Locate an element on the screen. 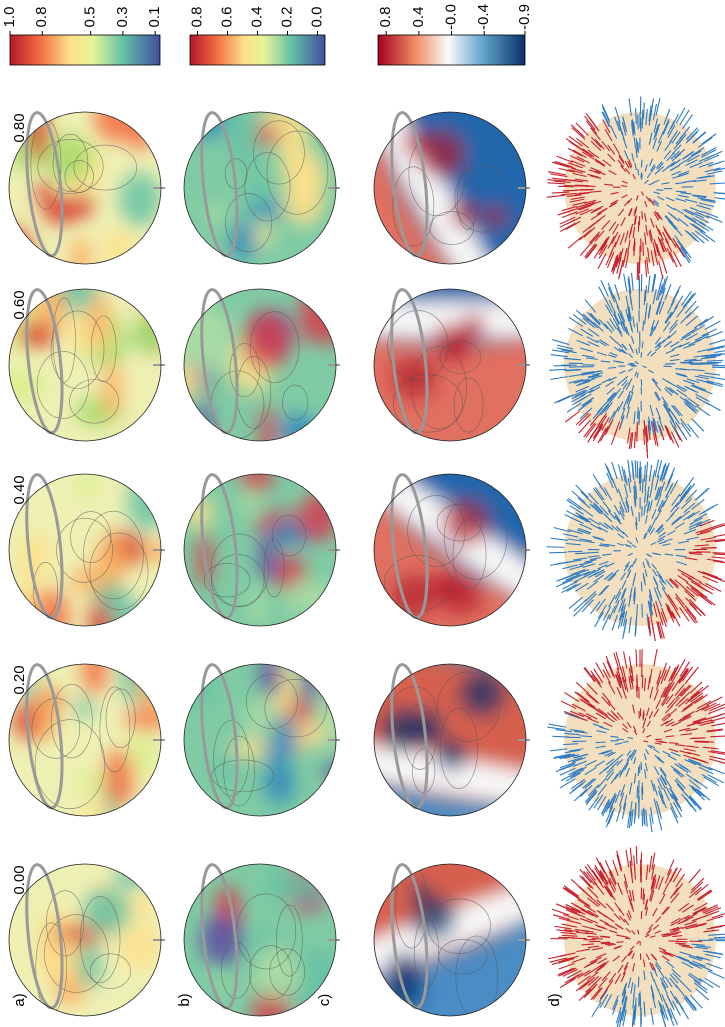 Image resolution: width=725 pixels, height=1027 pixels. great-circle is located at coordinates (44, 936).